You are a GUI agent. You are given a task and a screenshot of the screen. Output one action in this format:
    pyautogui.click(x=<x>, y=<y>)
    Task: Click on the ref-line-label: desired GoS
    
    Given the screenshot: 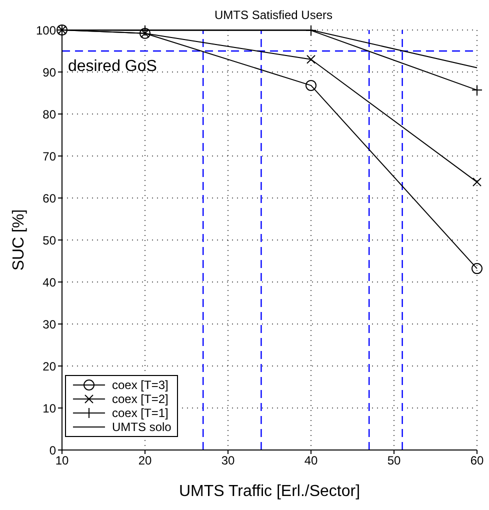 What is the action you would take?
    pyautogui.click(x=112, y=66)
    